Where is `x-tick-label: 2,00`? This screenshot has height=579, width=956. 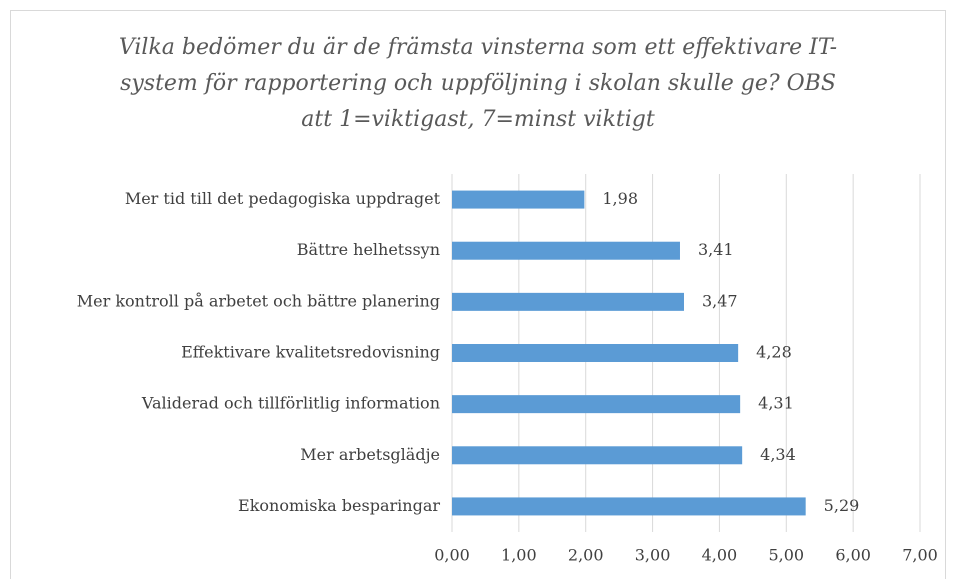
x-tick-label: 2,00 is located at coordinates (586, 555).